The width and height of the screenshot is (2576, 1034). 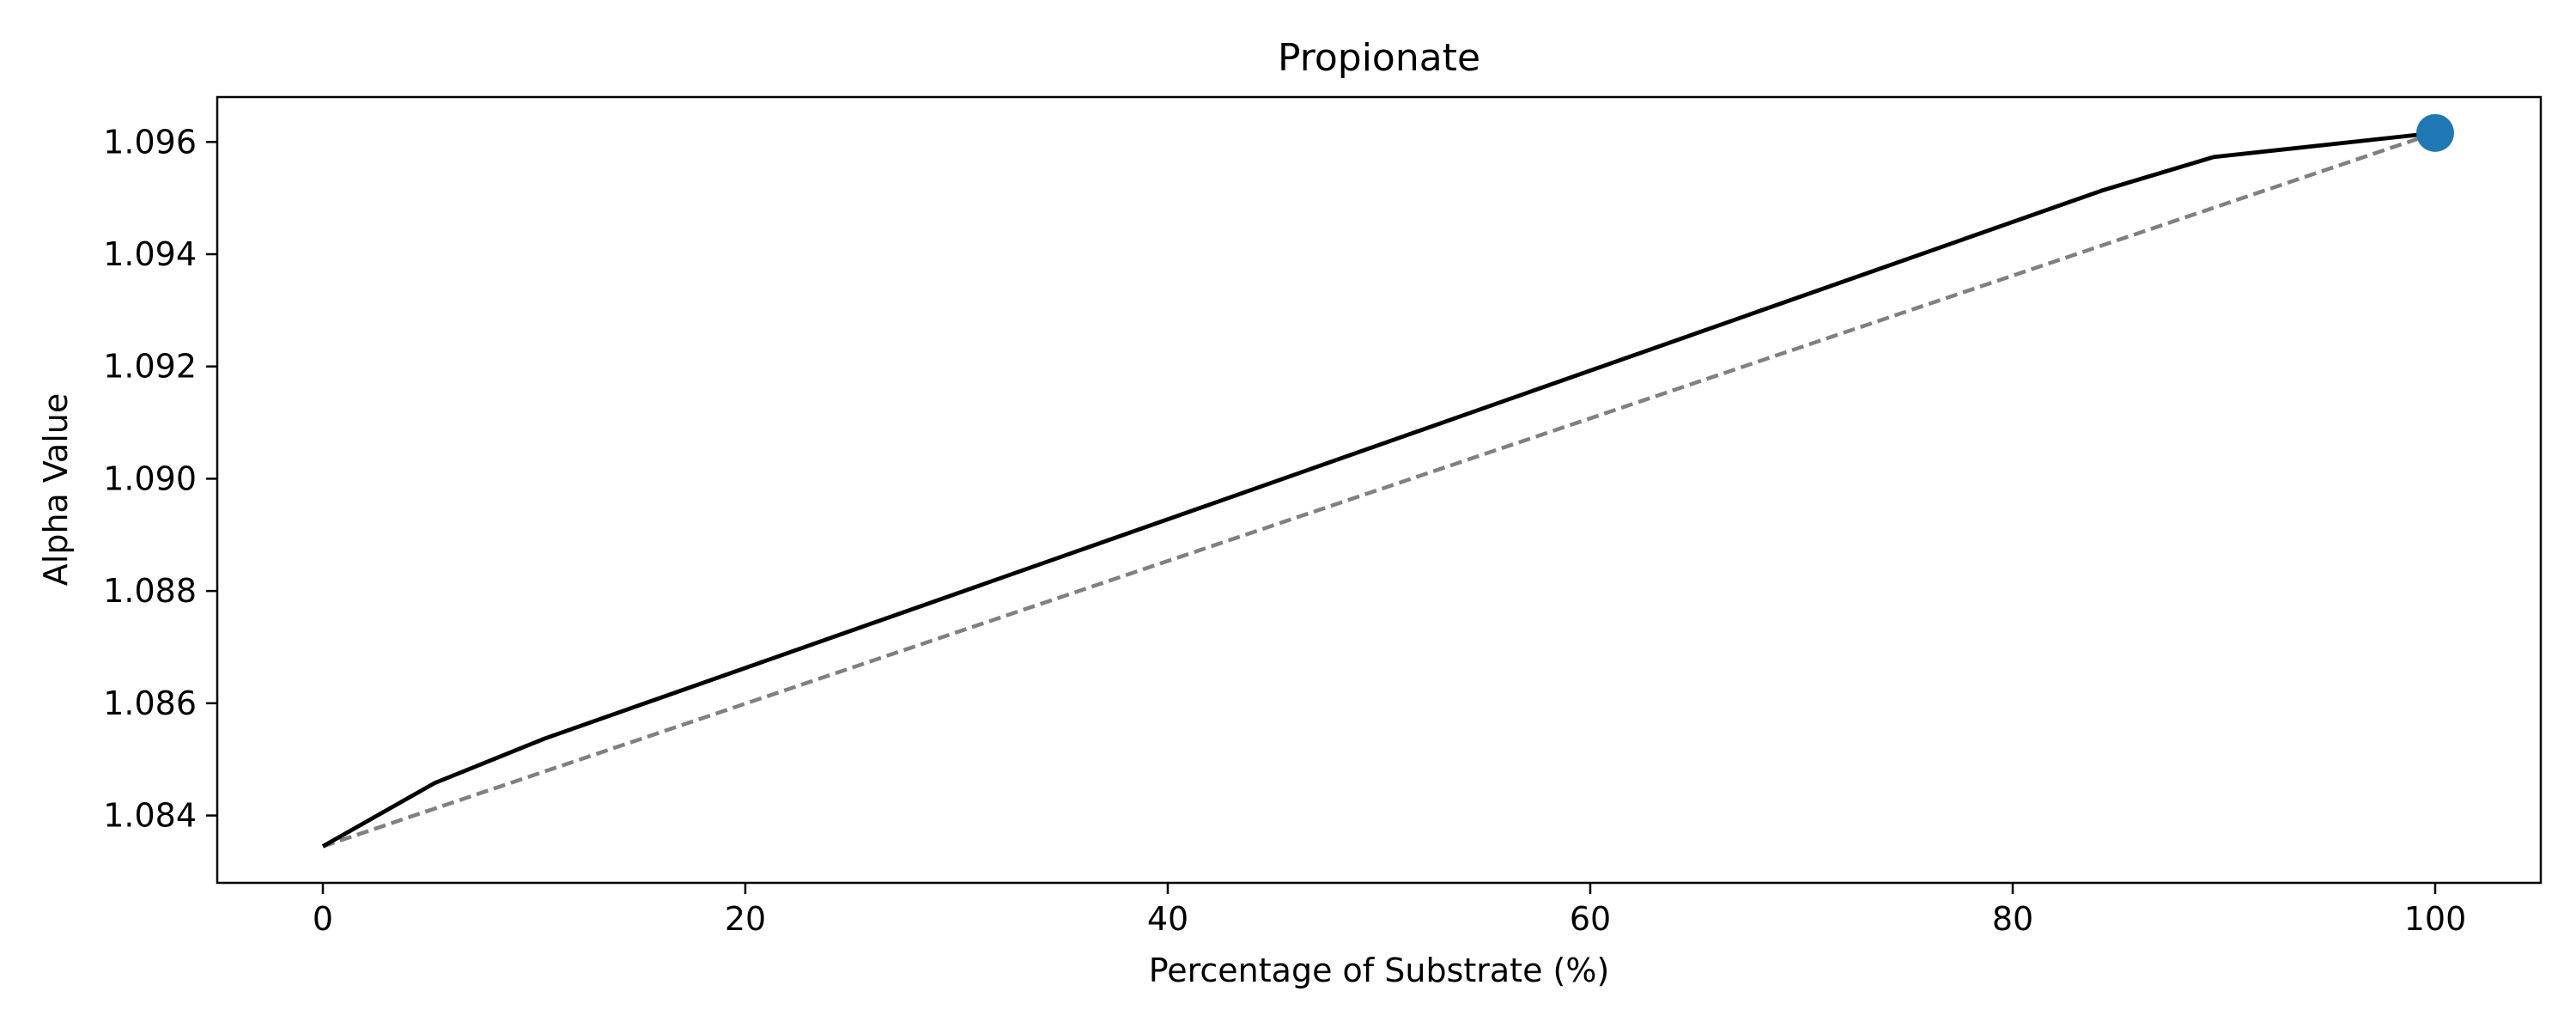 I want to click on x-axis-ticks: 0 20 40 60 80 100, so click(x=1389, y=910).